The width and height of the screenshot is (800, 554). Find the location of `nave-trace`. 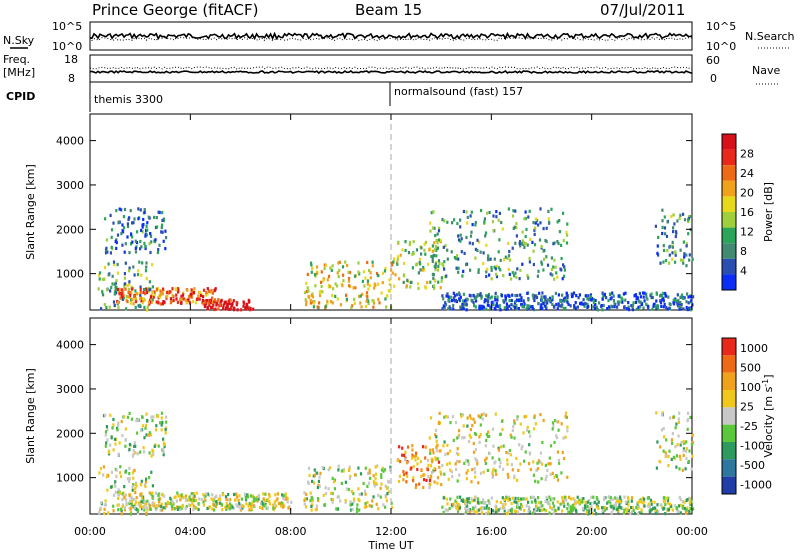

nave-trace is located at coordinates (391, 68).